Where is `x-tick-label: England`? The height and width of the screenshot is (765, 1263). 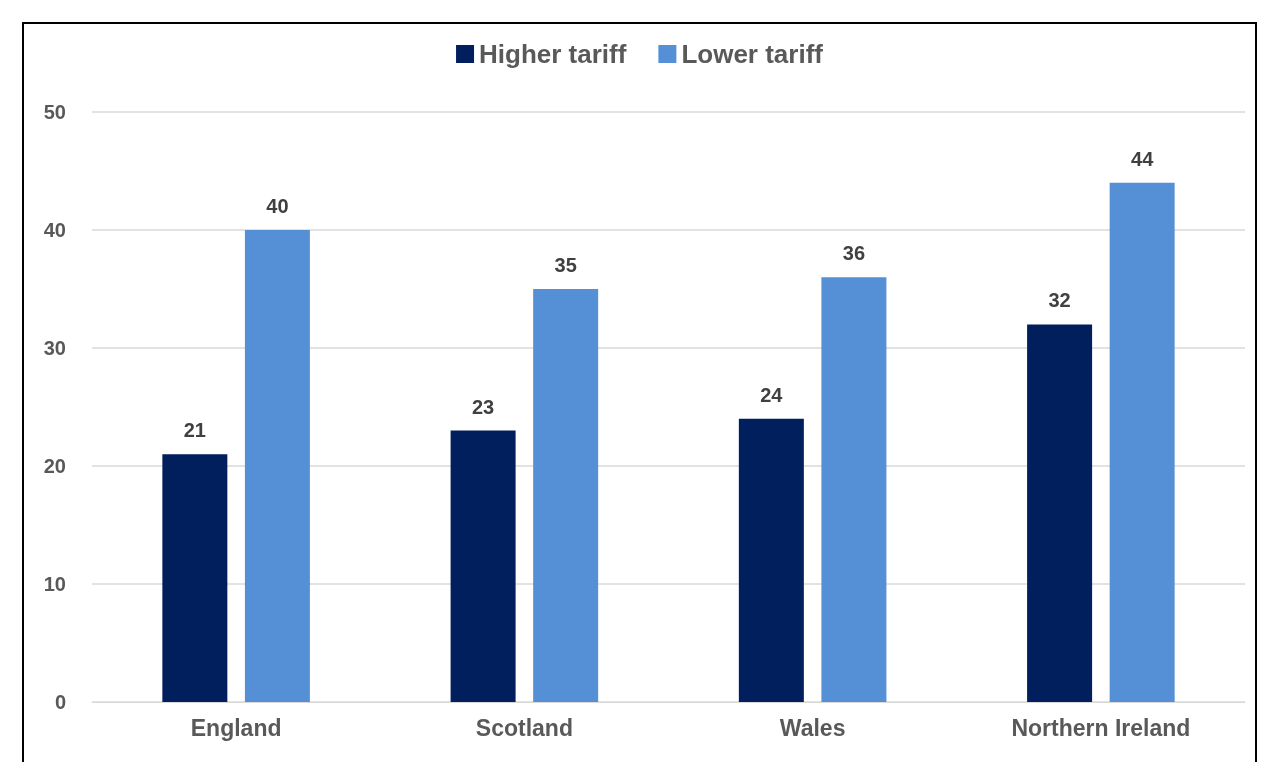
x-tick-label: England is located at coordinates (236, 727).